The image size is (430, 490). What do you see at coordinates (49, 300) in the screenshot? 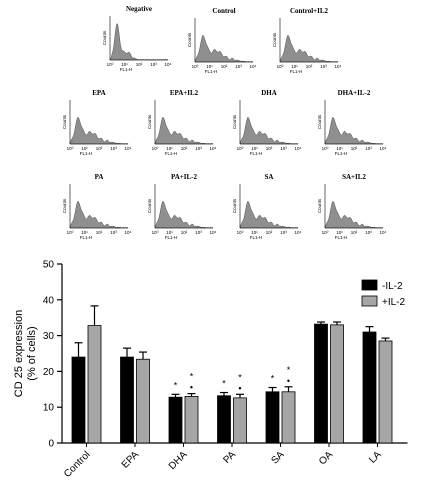
I see `bar-y-tick-label: 40` at bounding box center [49, 300].